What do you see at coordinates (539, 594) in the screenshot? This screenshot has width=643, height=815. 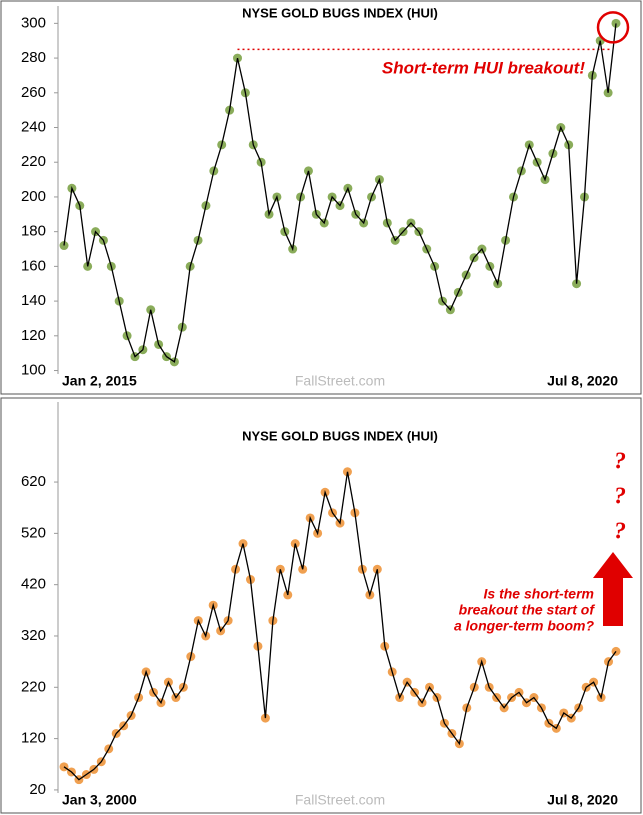 I see `annotation: Is the short-term` at bounding box center [539, 594].